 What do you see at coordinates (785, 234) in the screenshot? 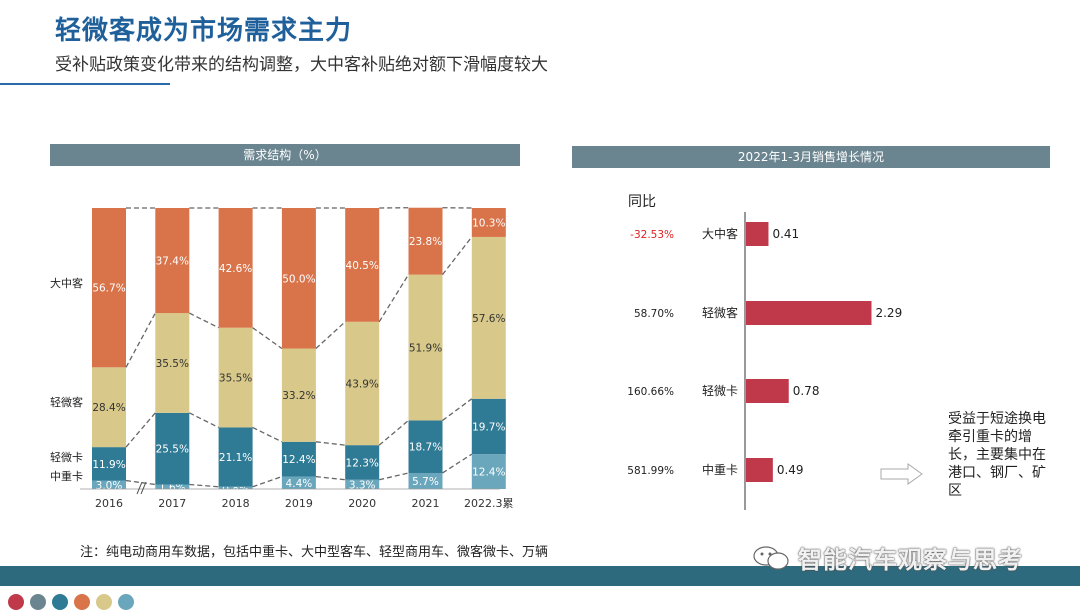
I see `growth-value: 0.41` at bounding box center [785, 234].